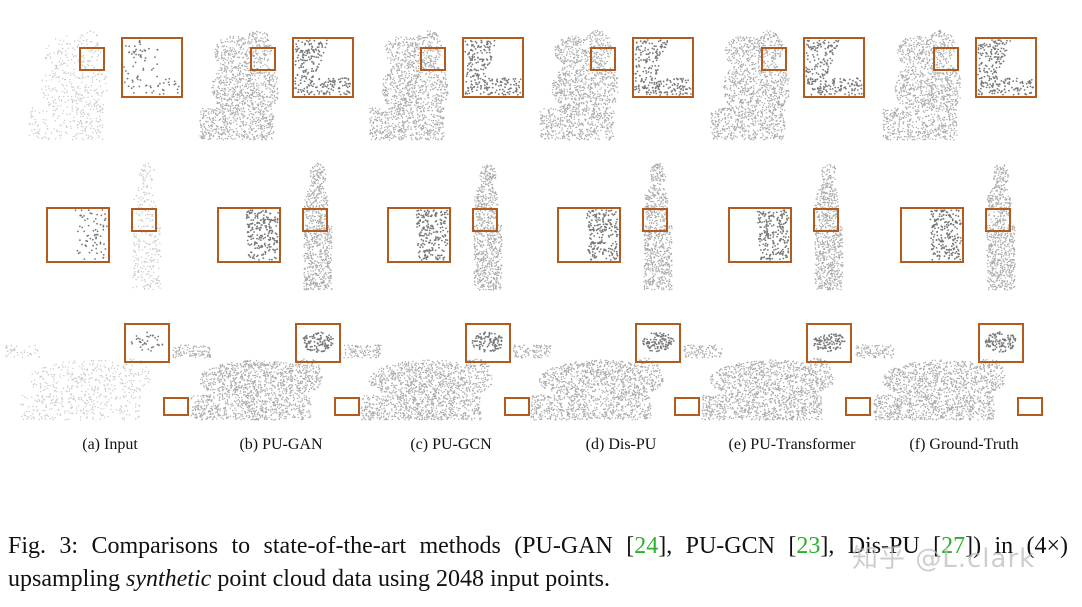 Image resolution: width=1082 pixels, height=607 pixels. I want to click on column-label: (c) PU-GCN, so click(451, 445).